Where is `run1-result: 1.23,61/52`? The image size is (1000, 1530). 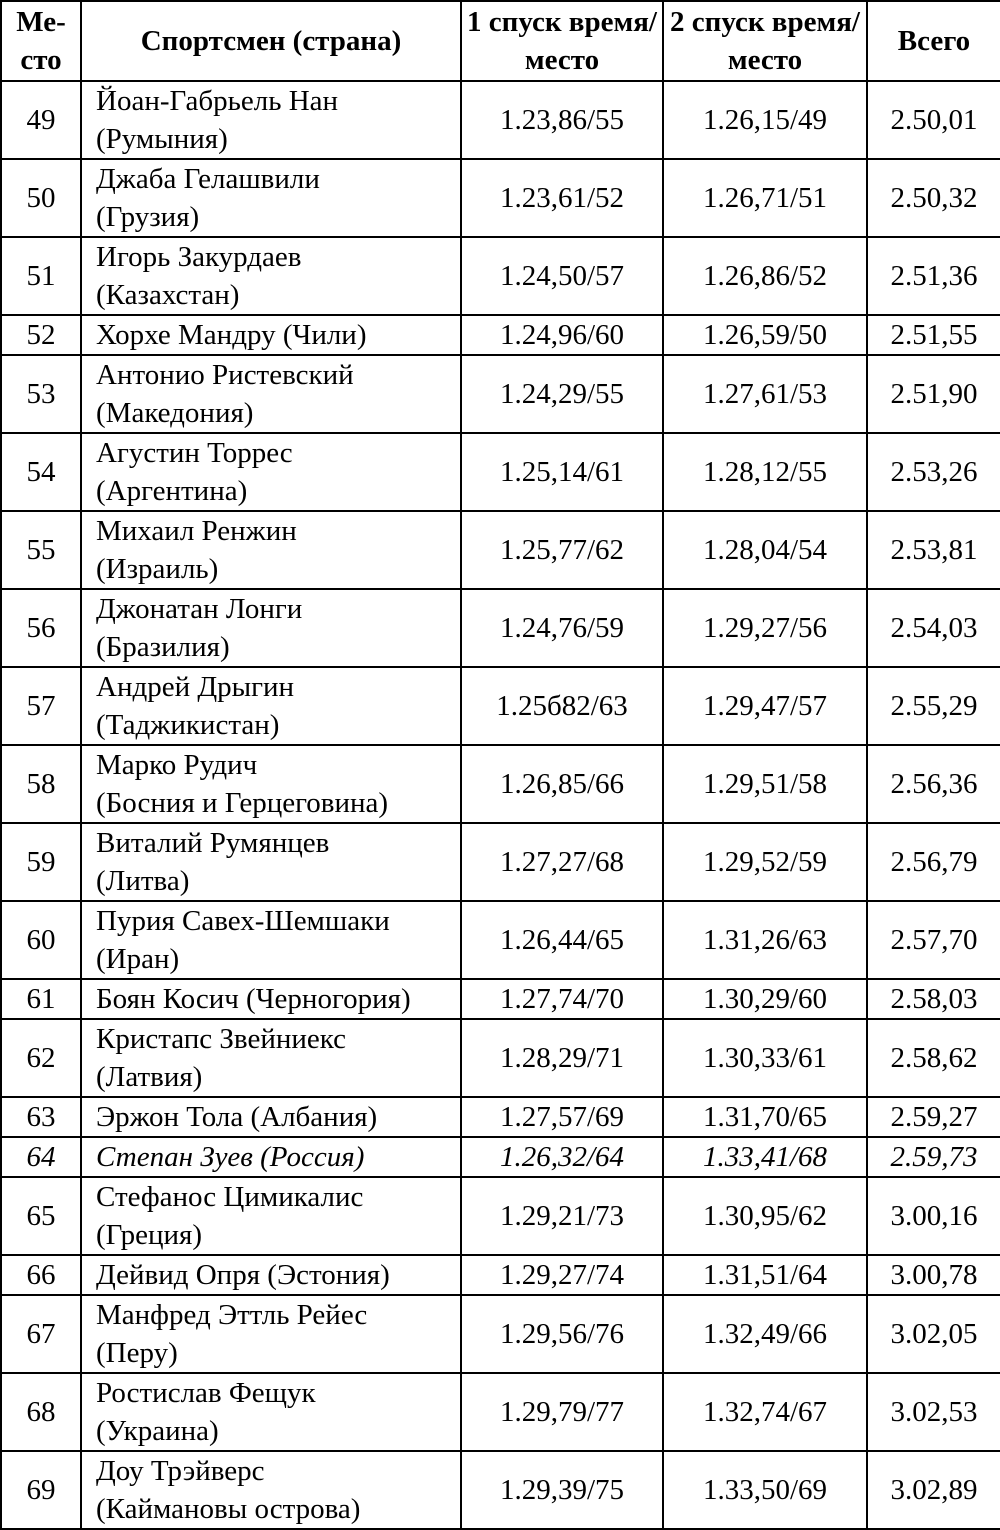
run1-result: 1.23,61/52 is located at coordinates (562, 198).